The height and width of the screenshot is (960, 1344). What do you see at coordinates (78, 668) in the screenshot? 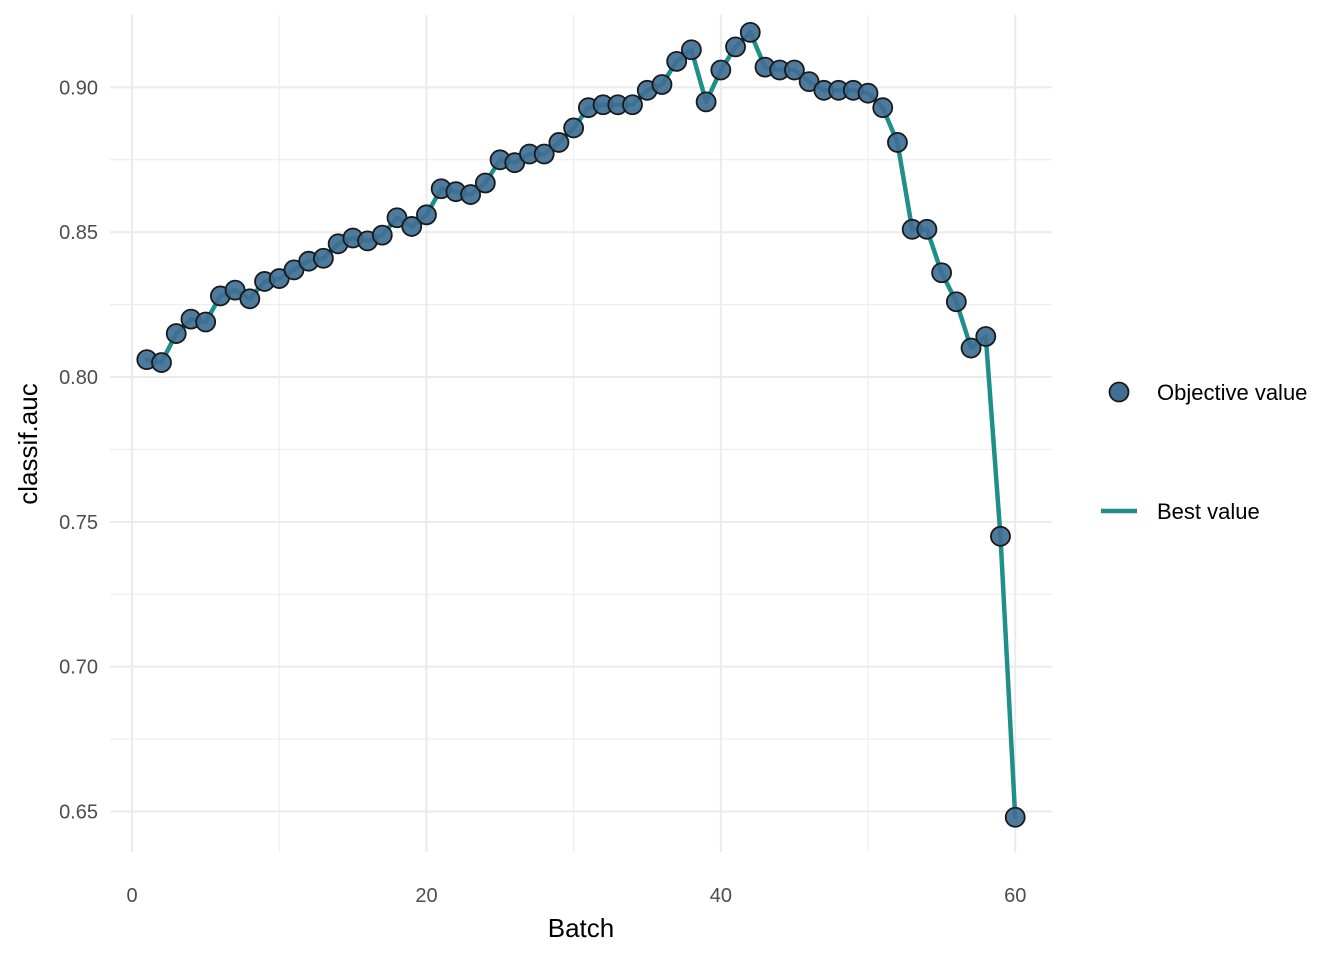
I see `y-tick-label: 0.70` at bounding box center [78, 668].